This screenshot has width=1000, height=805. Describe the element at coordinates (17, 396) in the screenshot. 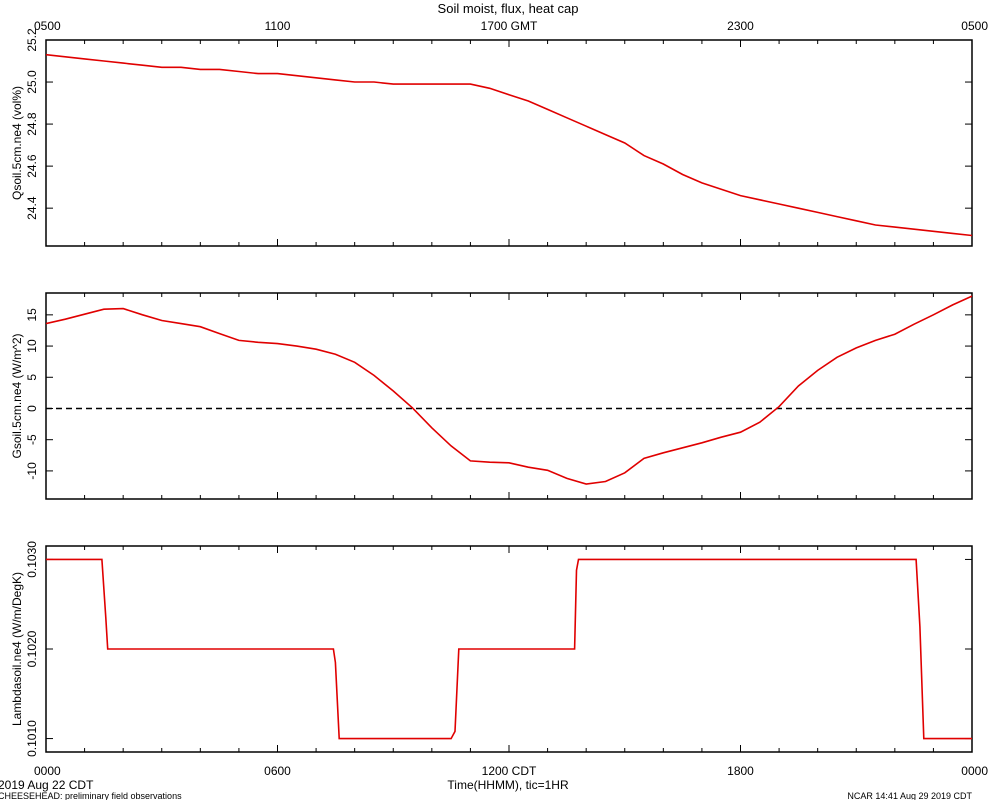

I see `y-axis-label: Gsoil.5cm.ne4 (W/m^2)` at that location.